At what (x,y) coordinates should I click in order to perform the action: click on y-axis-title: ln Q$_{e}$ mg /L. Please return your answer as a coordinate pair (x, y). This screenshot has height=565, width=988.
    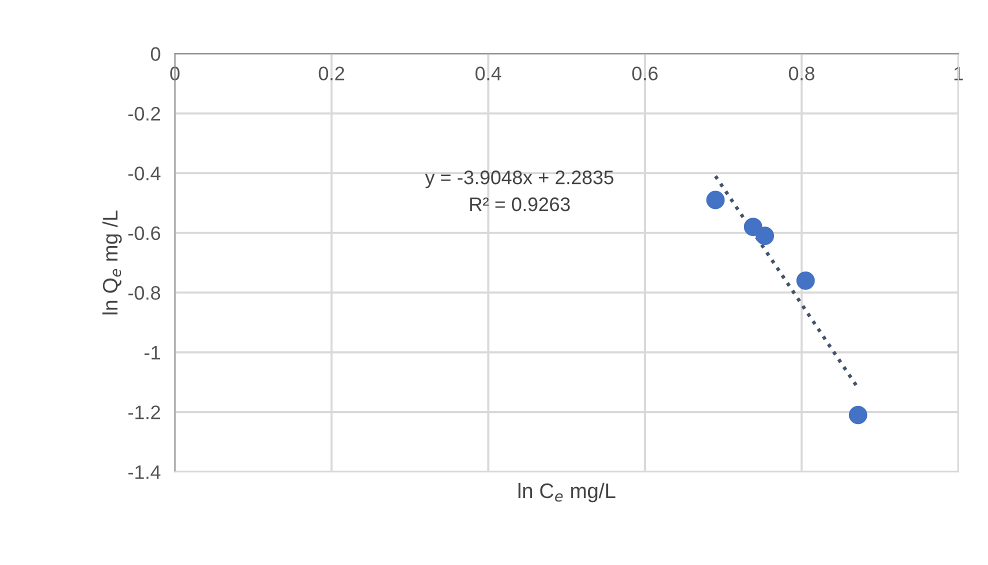
    Looking at the image, I should click on (112, 262).